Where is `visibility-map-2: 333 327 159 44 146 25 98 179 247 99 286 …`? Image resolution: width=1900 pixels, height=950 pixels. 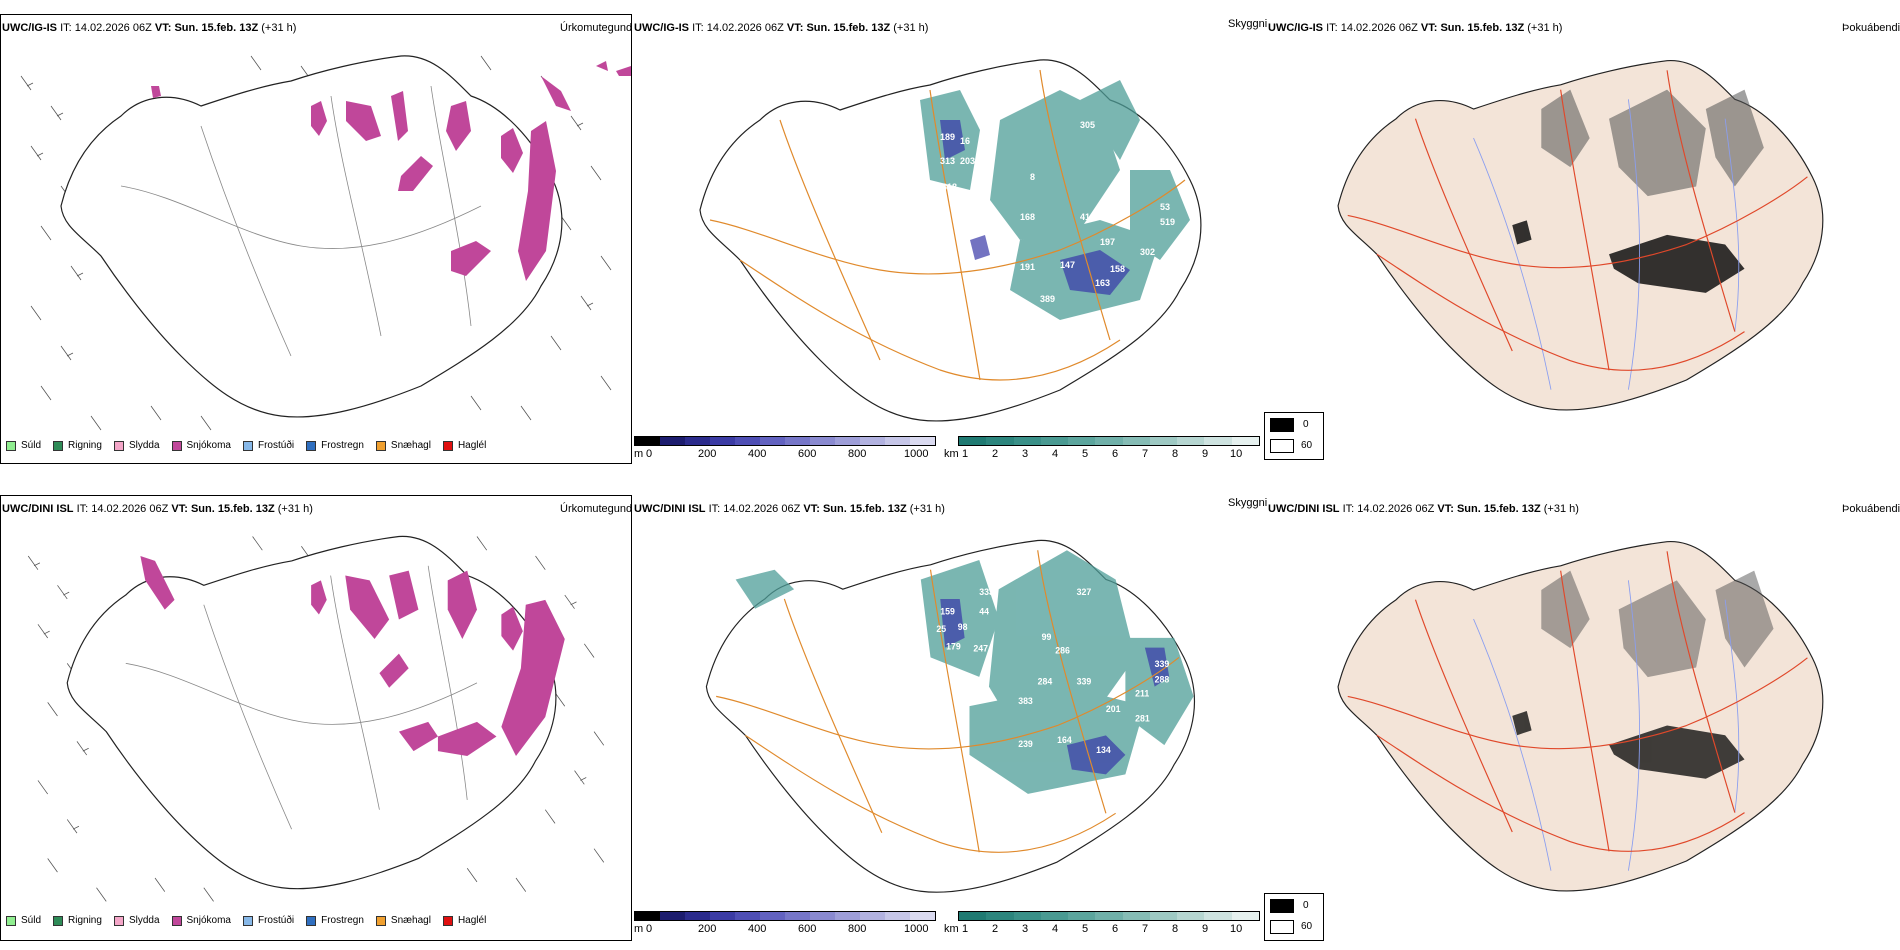 visibility-map-2: 333 327 159 44 146 25 98 179 247 99 286 … is located at coordinates (950, 716).